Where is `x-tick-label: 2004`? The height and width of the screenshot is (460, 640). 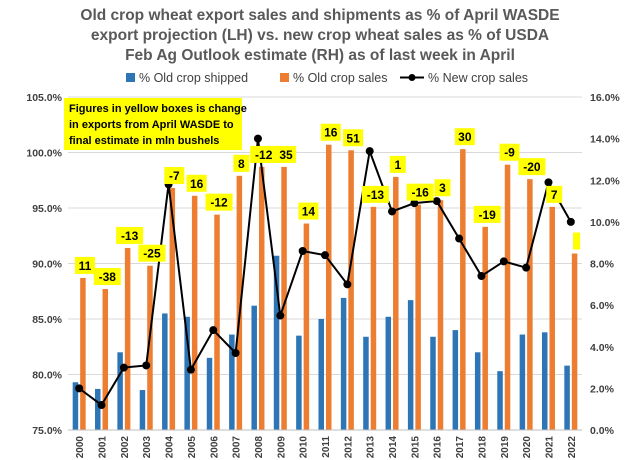 x-tick-label: 2004 is located at coordinates (170, 447).